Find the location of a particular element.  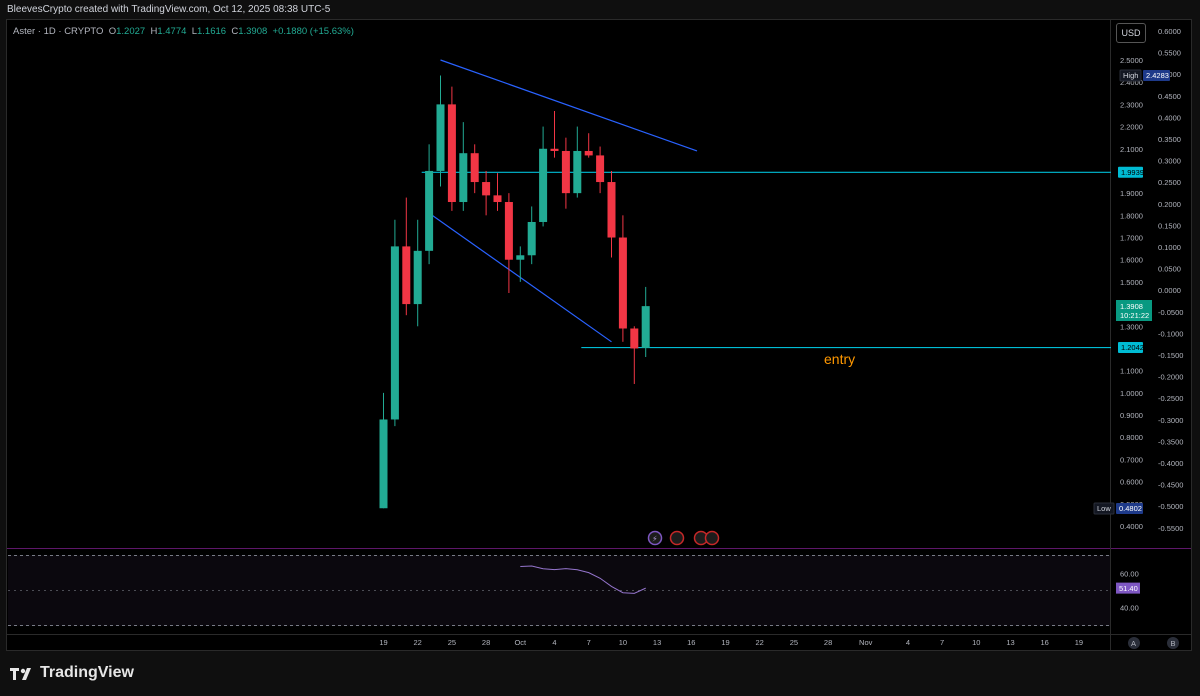

percent-tick-label: 0.2500 is located at coordinates (1169, 182).